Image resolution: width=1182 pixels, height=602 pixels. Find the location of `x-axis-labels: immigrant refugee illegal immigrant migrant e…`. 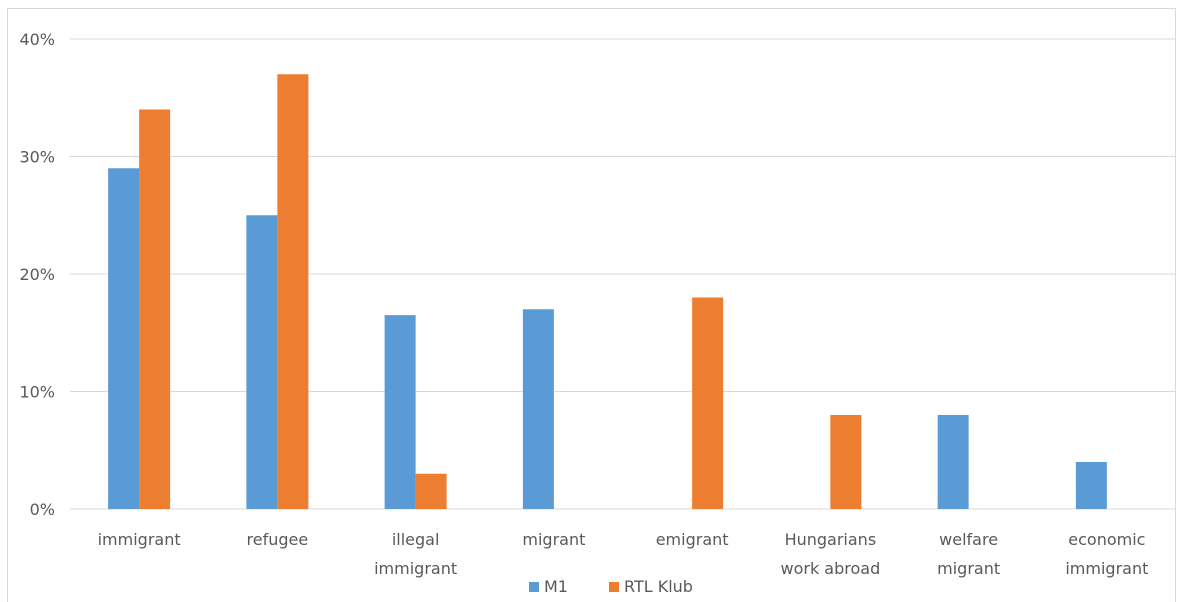

x-axis-labels: immigrant refugee illegal immigrant migrant e… is located at coordinates (623, 554).